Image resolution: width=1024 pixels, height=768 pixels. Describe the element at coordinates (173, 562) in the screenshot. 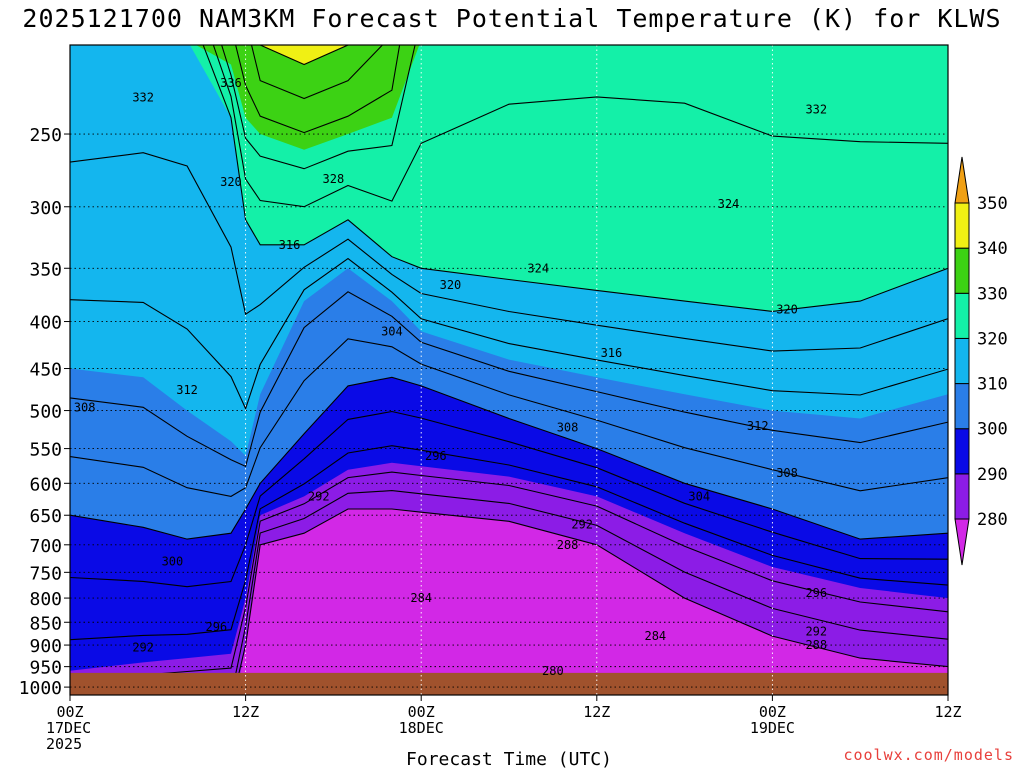

I see `contour-label-22: 300` at that location.